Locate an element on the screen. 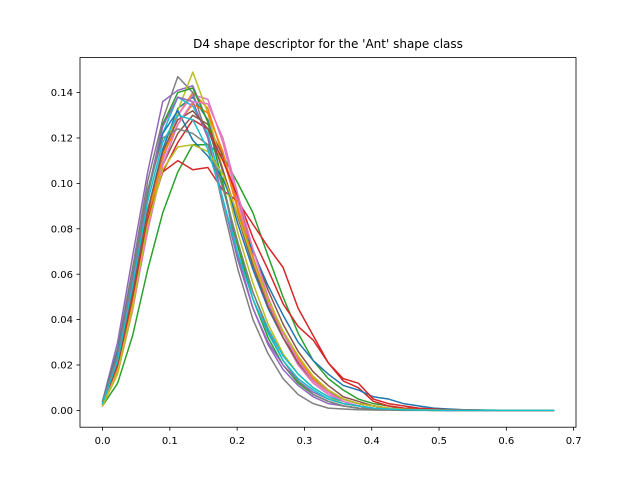 Image resolution: width=640 pixels, height=480 pixels. x-tick-label: 0.1 is located at coordinates (170, 441).